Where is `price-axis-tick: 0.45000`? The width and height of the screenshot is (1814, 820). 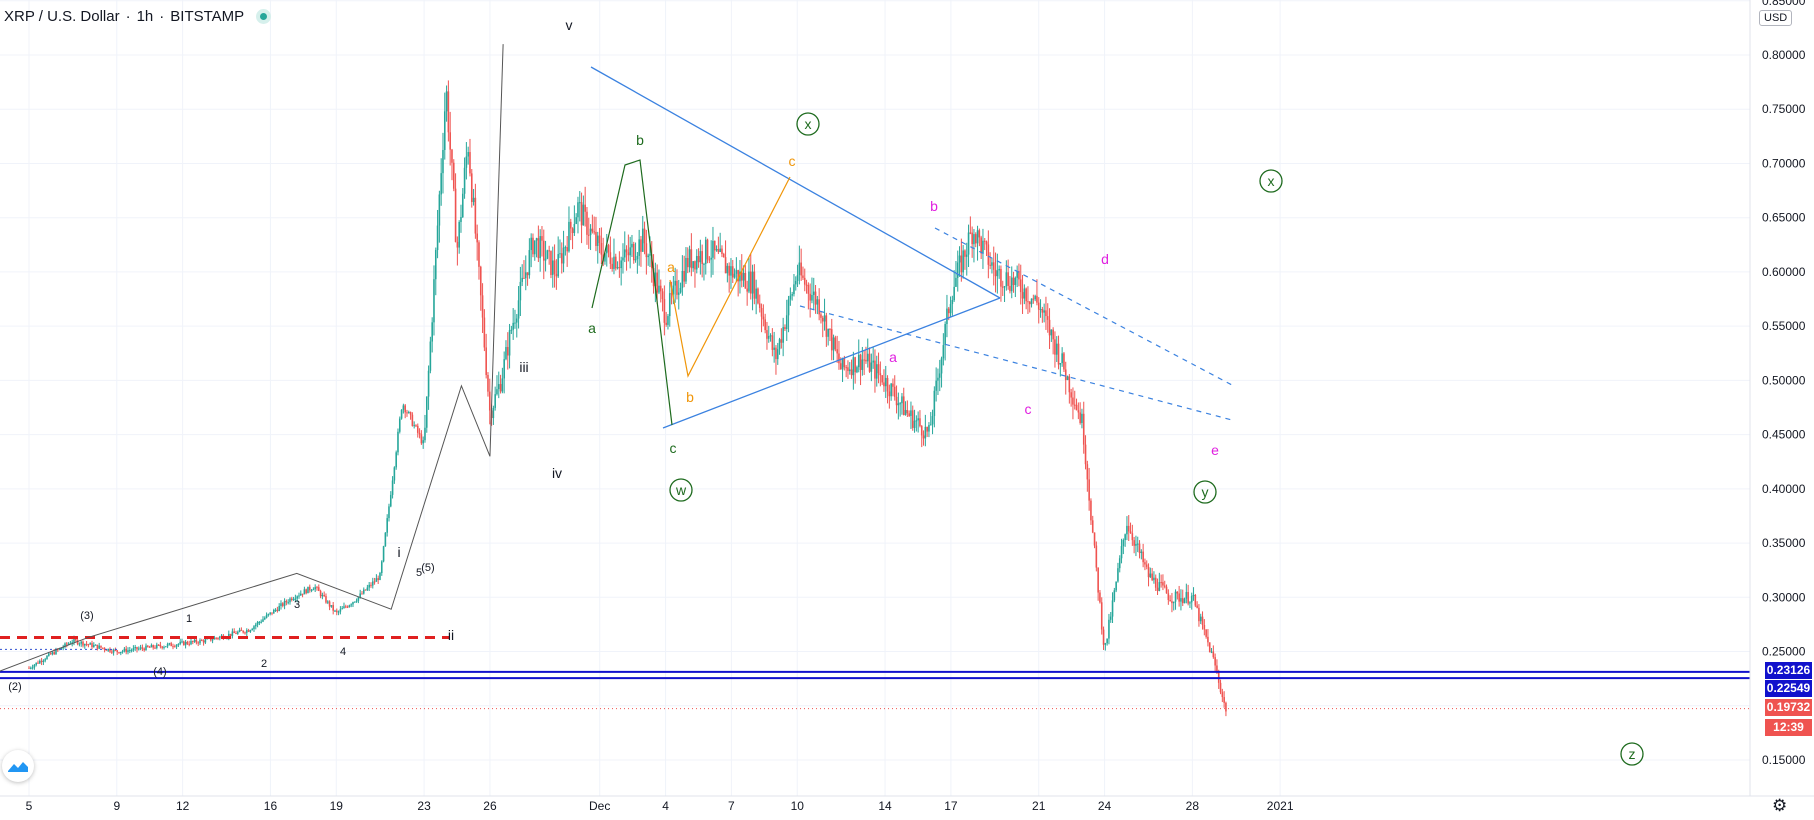
price-axis-tick: 0.45000 is located at coordinates (1784, 435).